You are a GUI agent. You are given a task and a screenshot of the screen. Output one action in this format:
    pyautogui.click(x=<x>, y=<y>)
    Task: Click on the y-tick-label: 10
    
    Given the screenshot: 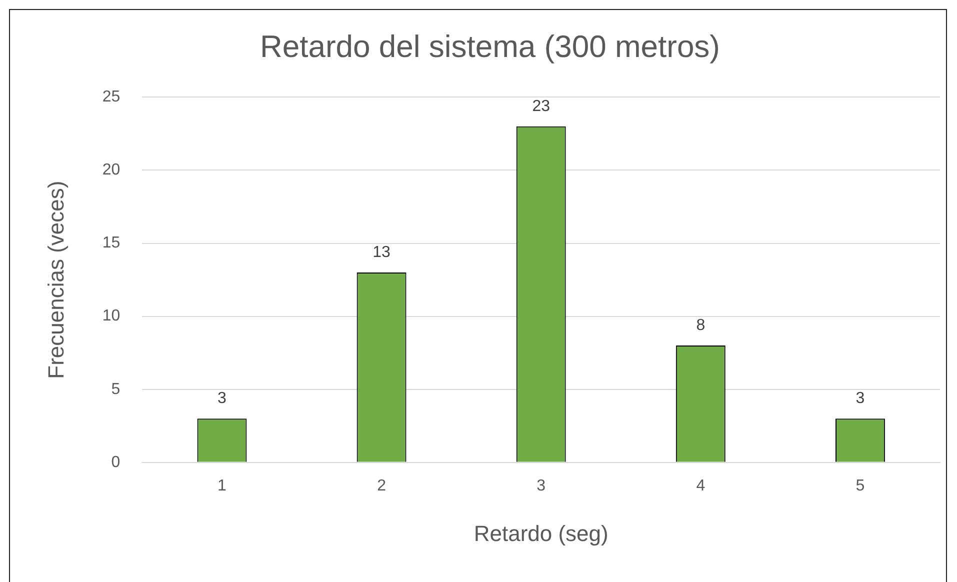 What is the action you would take?
    pyautogui.click(x=111, y=316)
    